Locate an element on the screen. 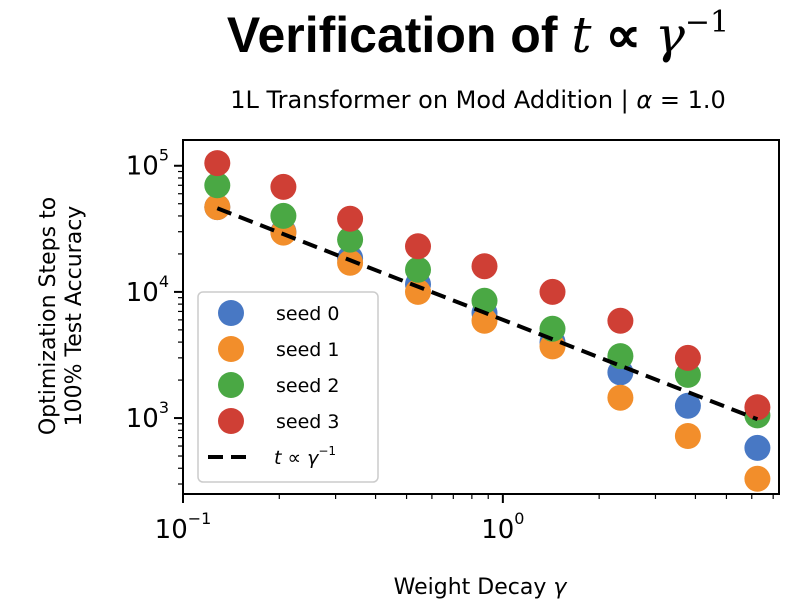  legend-label-3: seed 3 is located at coordinates (307, 422).